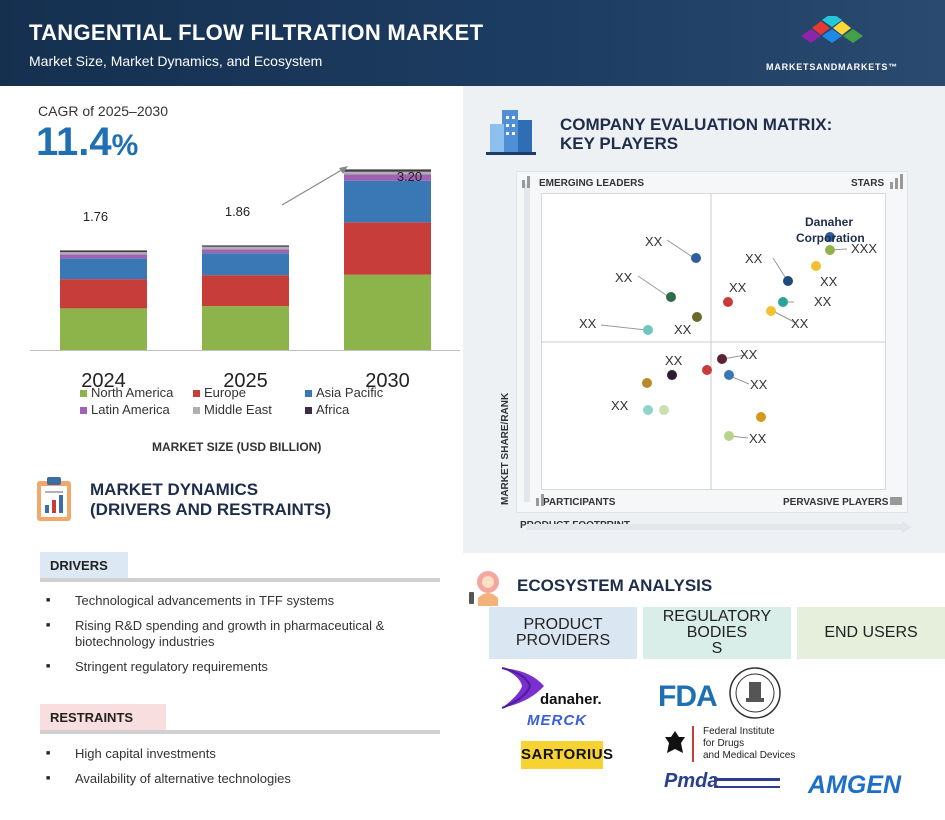 This screenshot has height=820, width=945. I want to click on matrix-y-axis-label: MARKET SHARE/RANK, so click(505, 448).